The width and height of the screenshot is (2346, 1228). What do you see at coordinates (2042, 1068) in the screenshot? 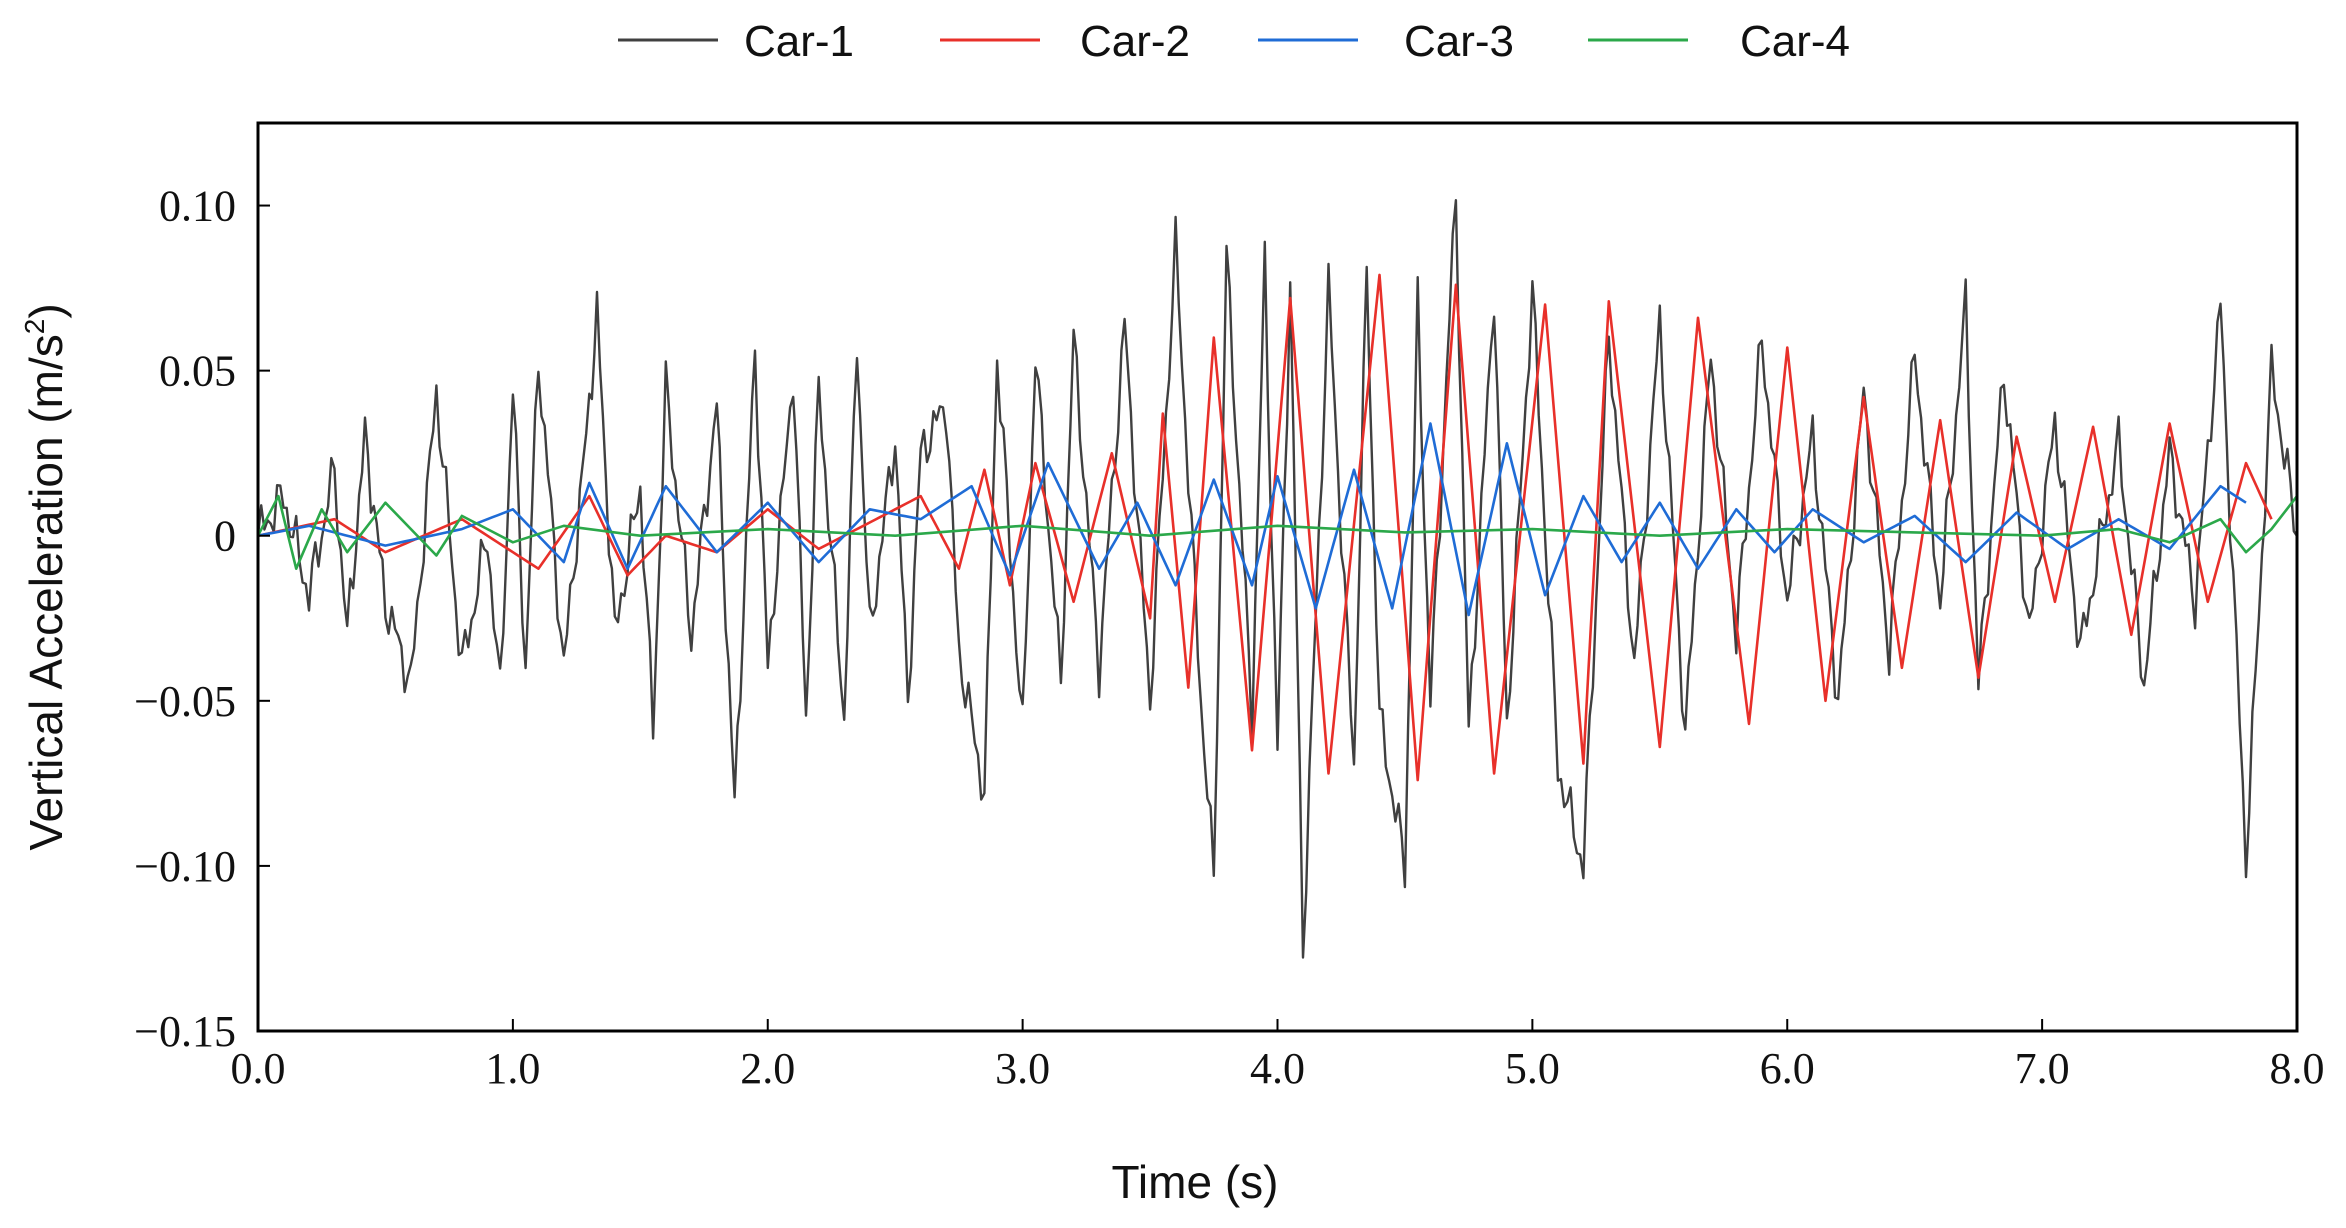
I see `x-tick-label: 7.0` at bounding box center [2042, 1068].